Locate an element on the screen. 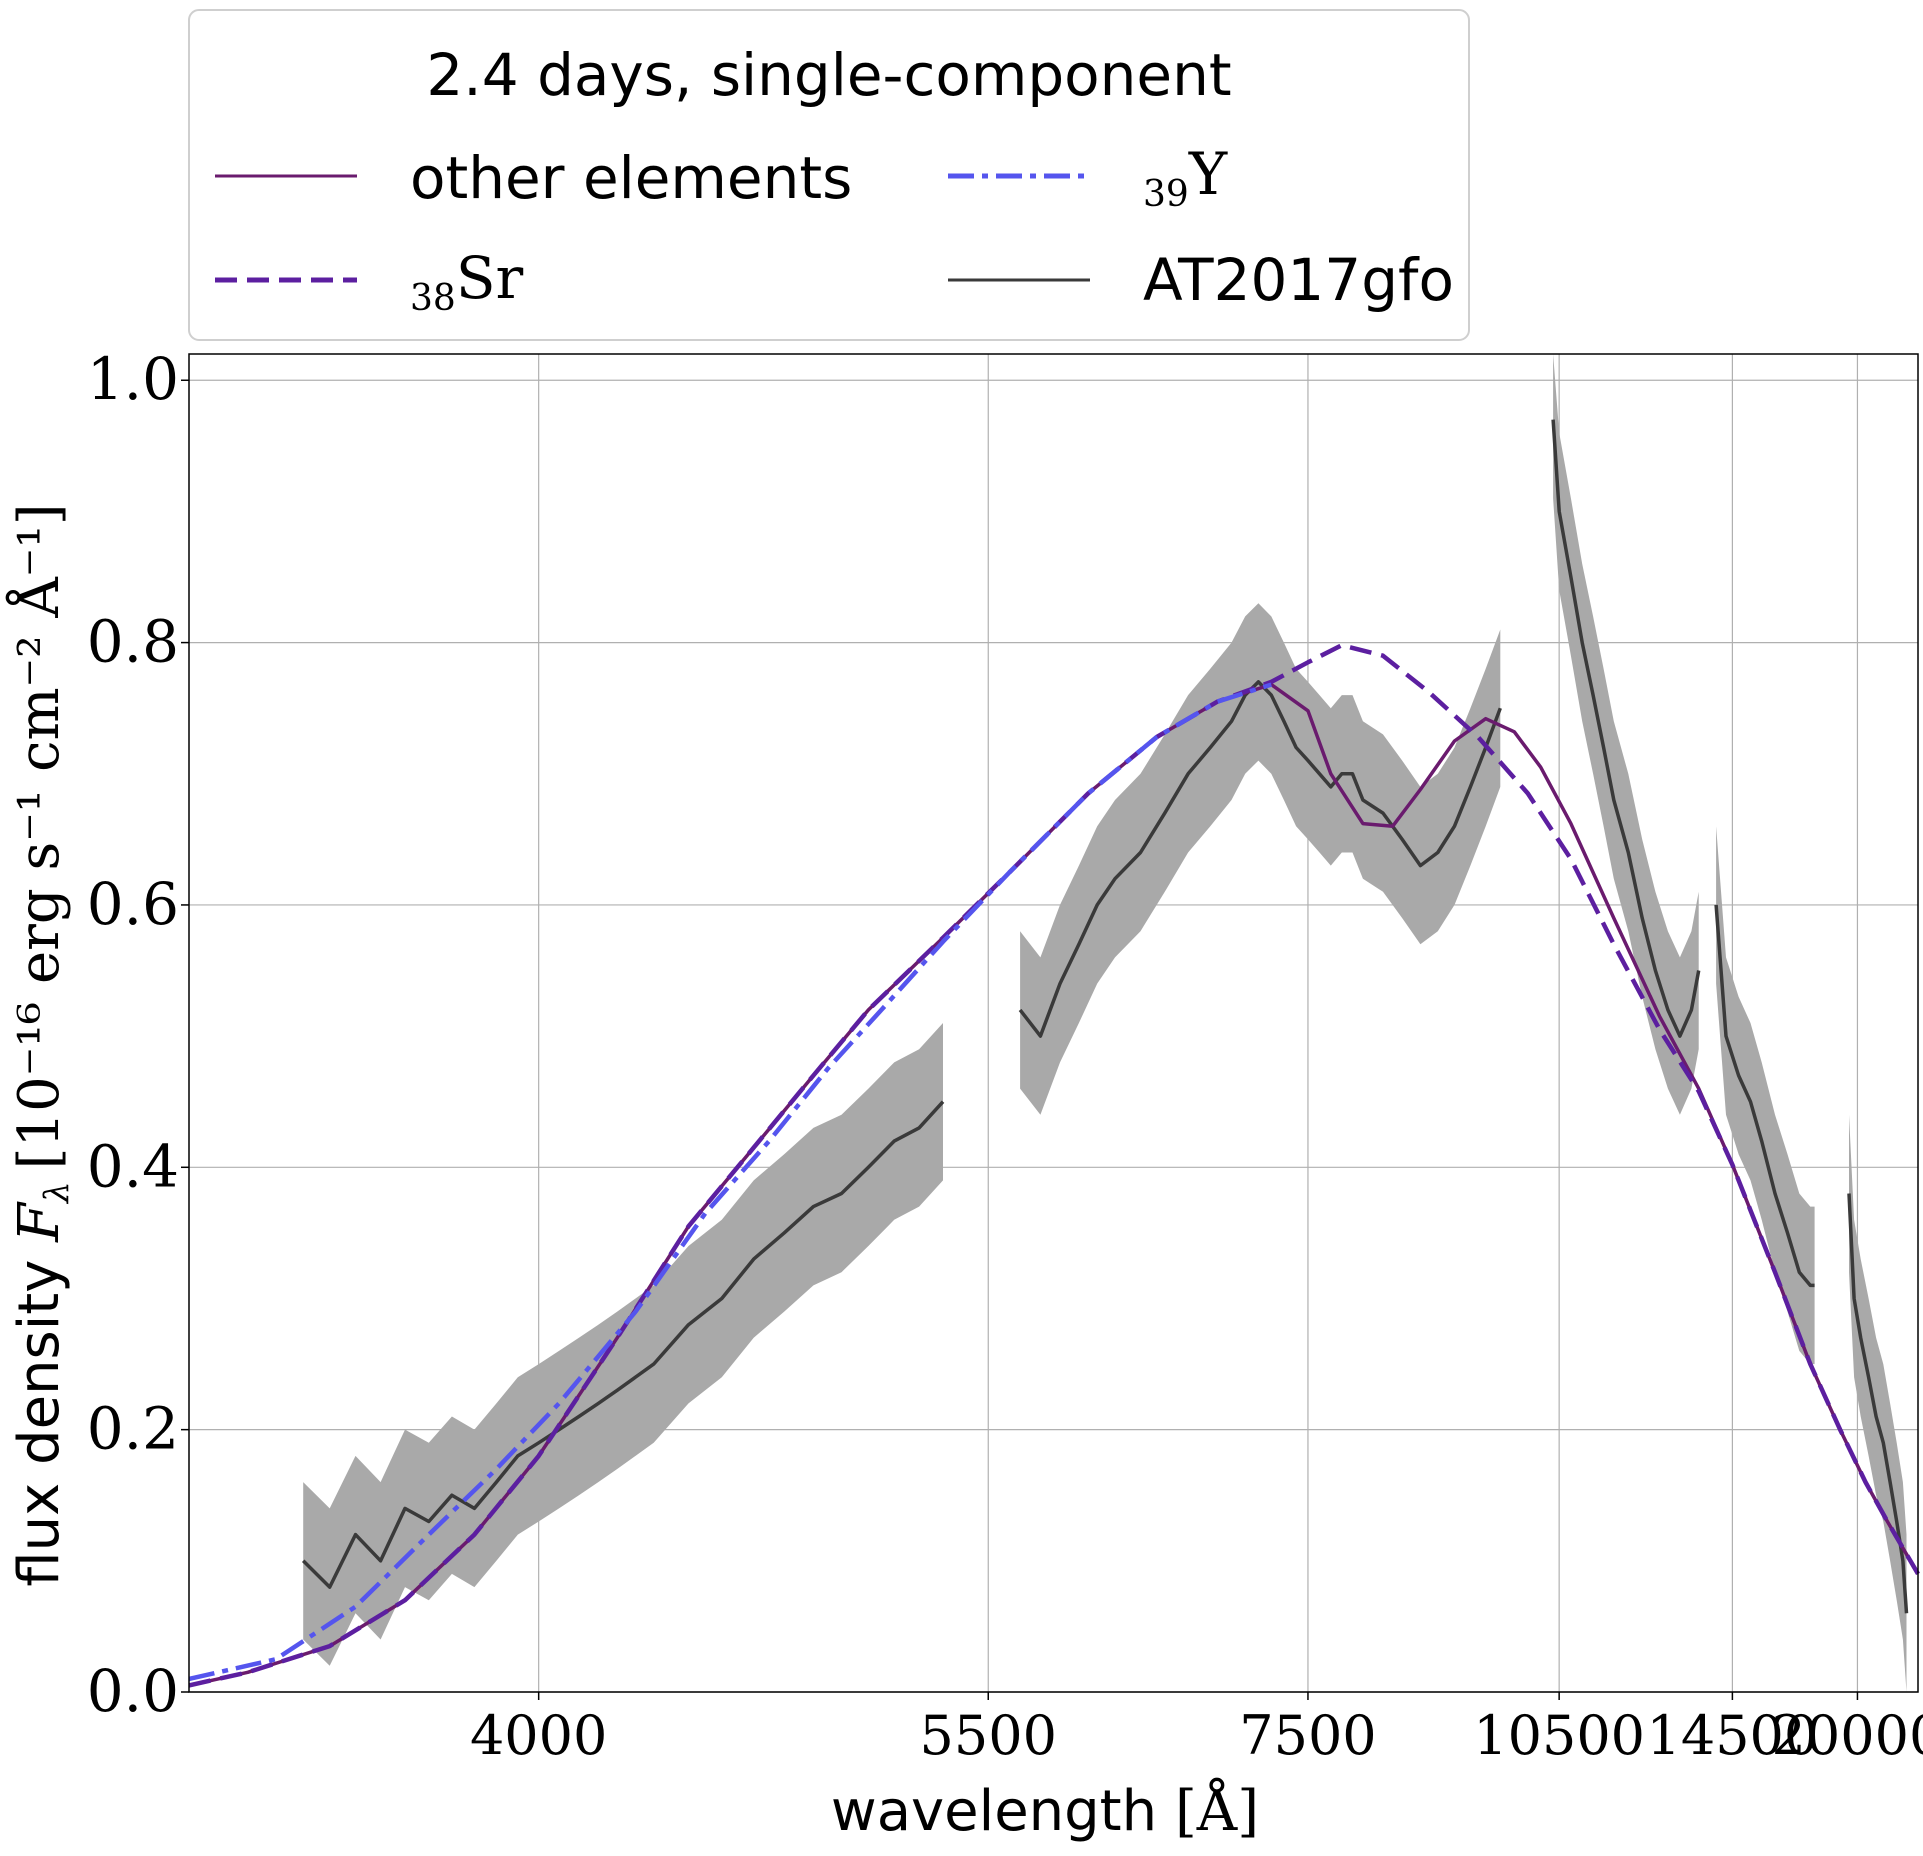 This screenshot has height=1856, width=1923. legend-box is located at coordinates (829, 175).